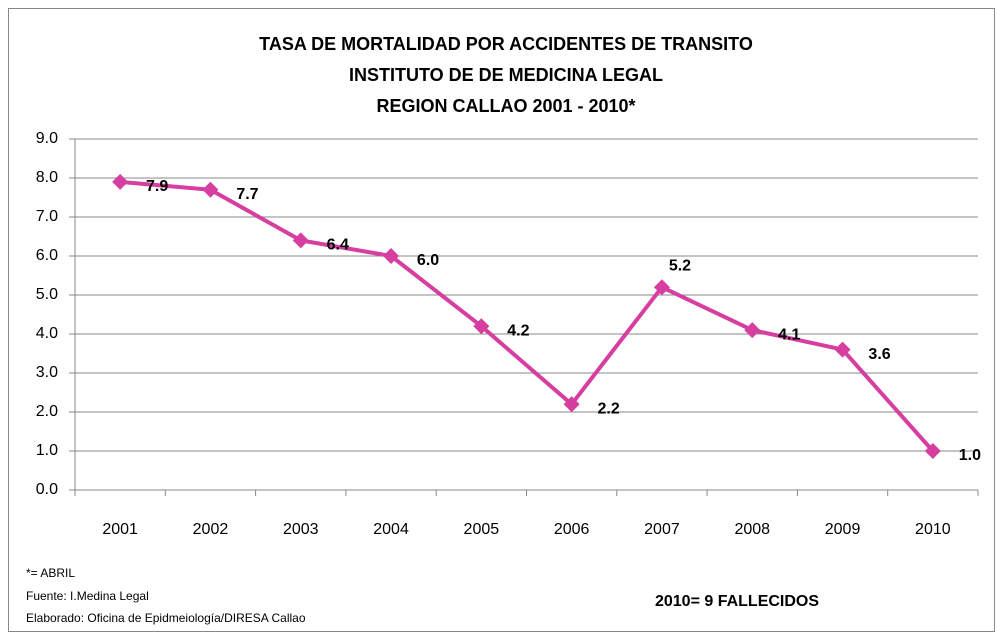 The image size is (1003, 640). I want to click on data-label: 3.6, so click(879, 354).